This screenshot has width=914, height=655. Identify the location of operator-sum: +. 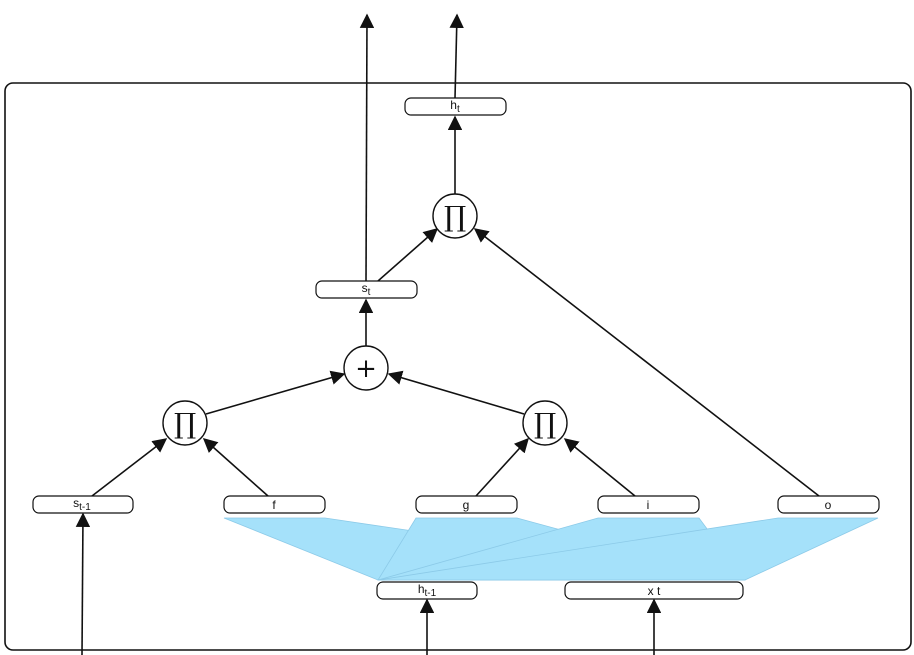
(366, 368).